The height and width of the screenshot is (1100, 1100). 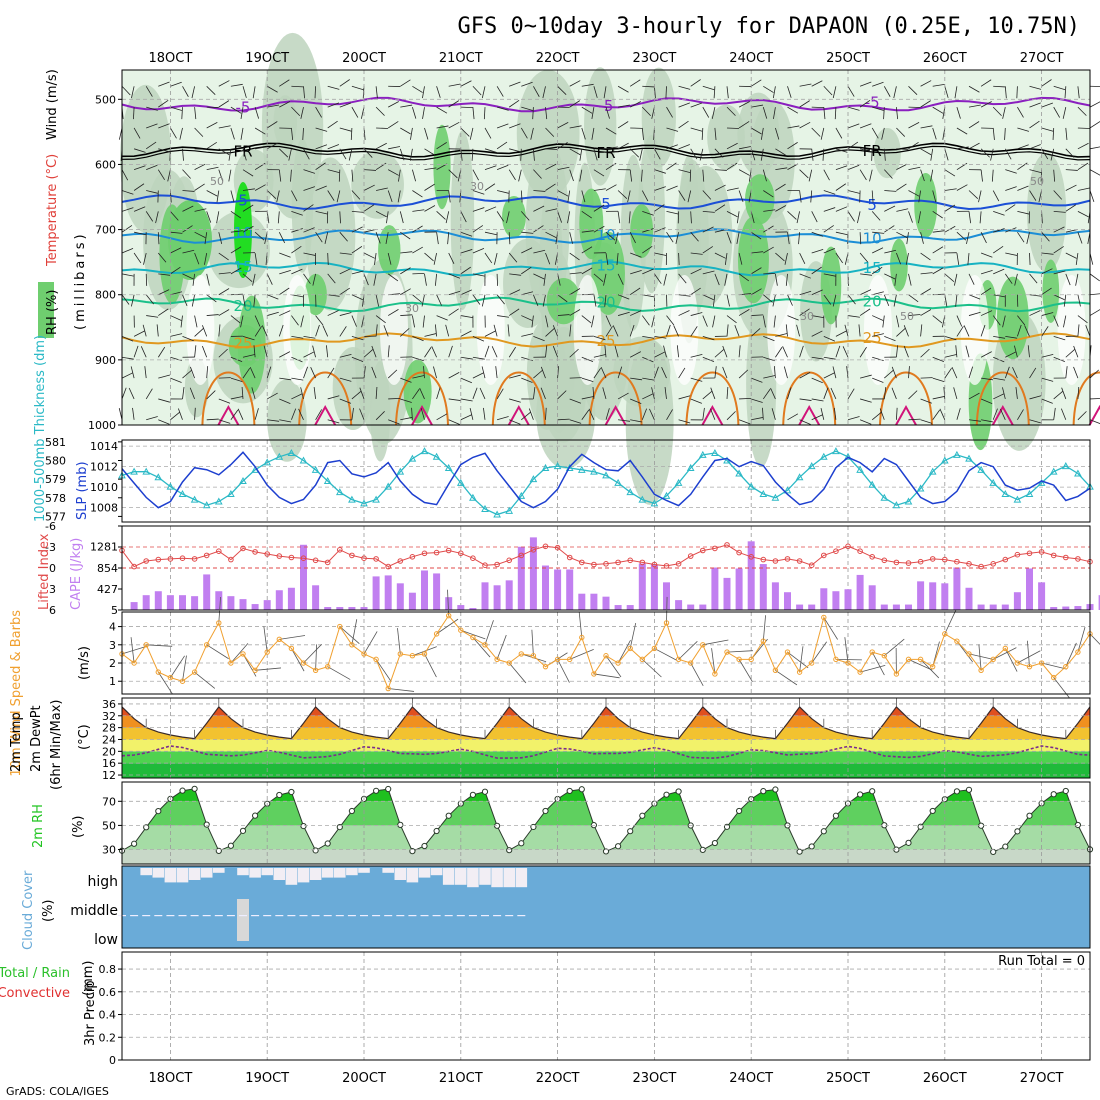 I want to click on thickness-tick-label: 581, so click(x=55, y=442).